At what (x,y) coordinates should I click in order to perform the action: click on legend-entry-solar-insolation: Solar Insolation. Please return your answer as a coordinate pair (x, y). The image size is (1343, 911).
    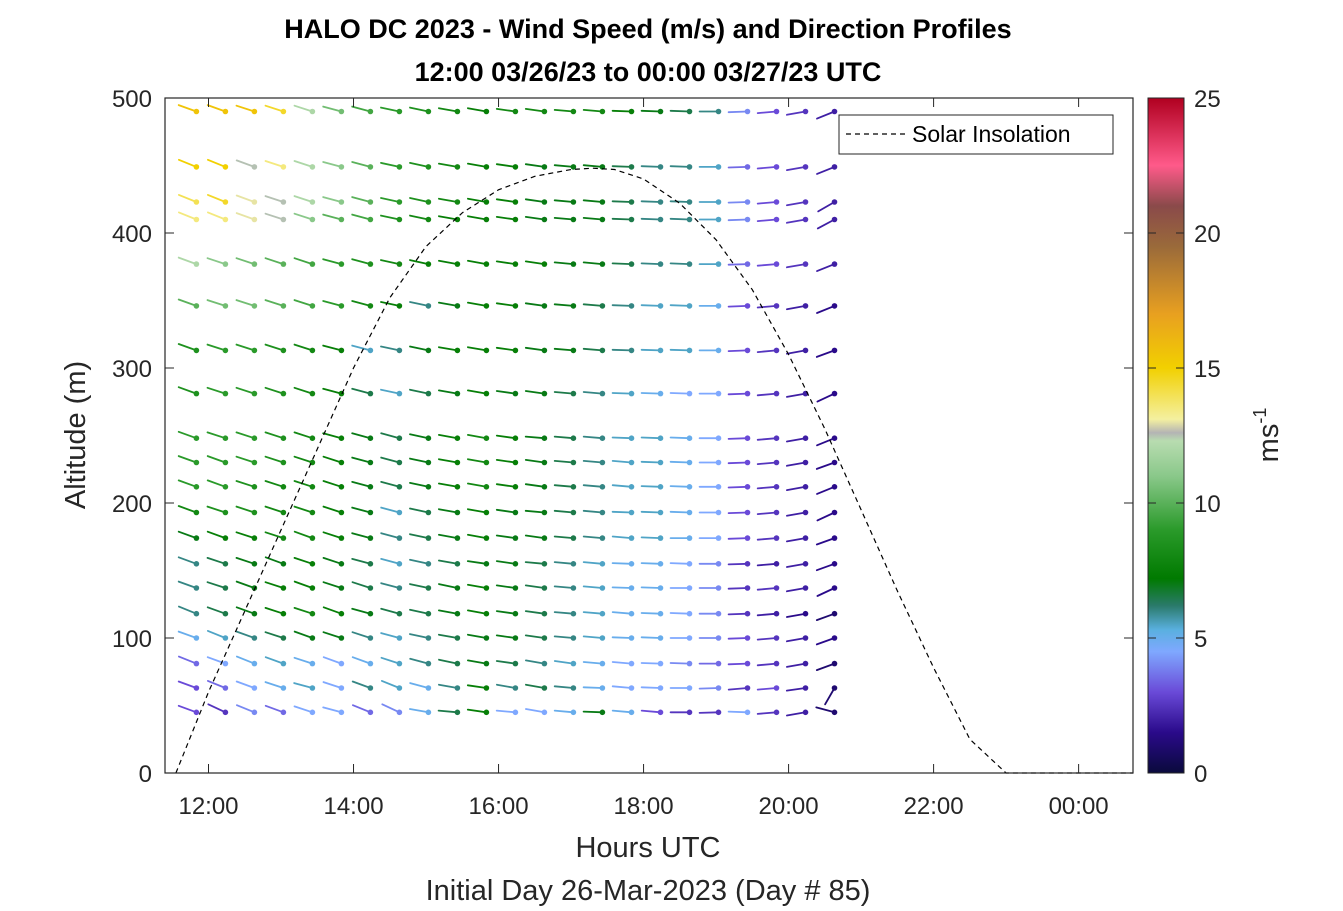
    Looking at the image, I should click on (991, 134).